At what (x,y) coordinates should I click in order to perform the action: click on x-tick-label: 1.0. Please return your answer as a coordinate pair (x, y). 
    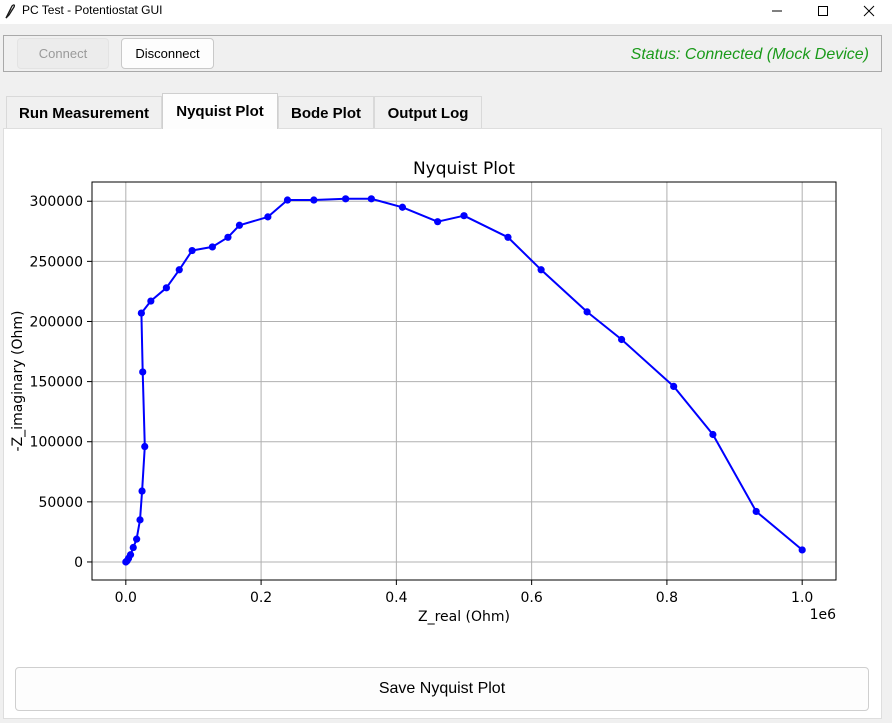
    Looking at the image, I should click on (802, 598).